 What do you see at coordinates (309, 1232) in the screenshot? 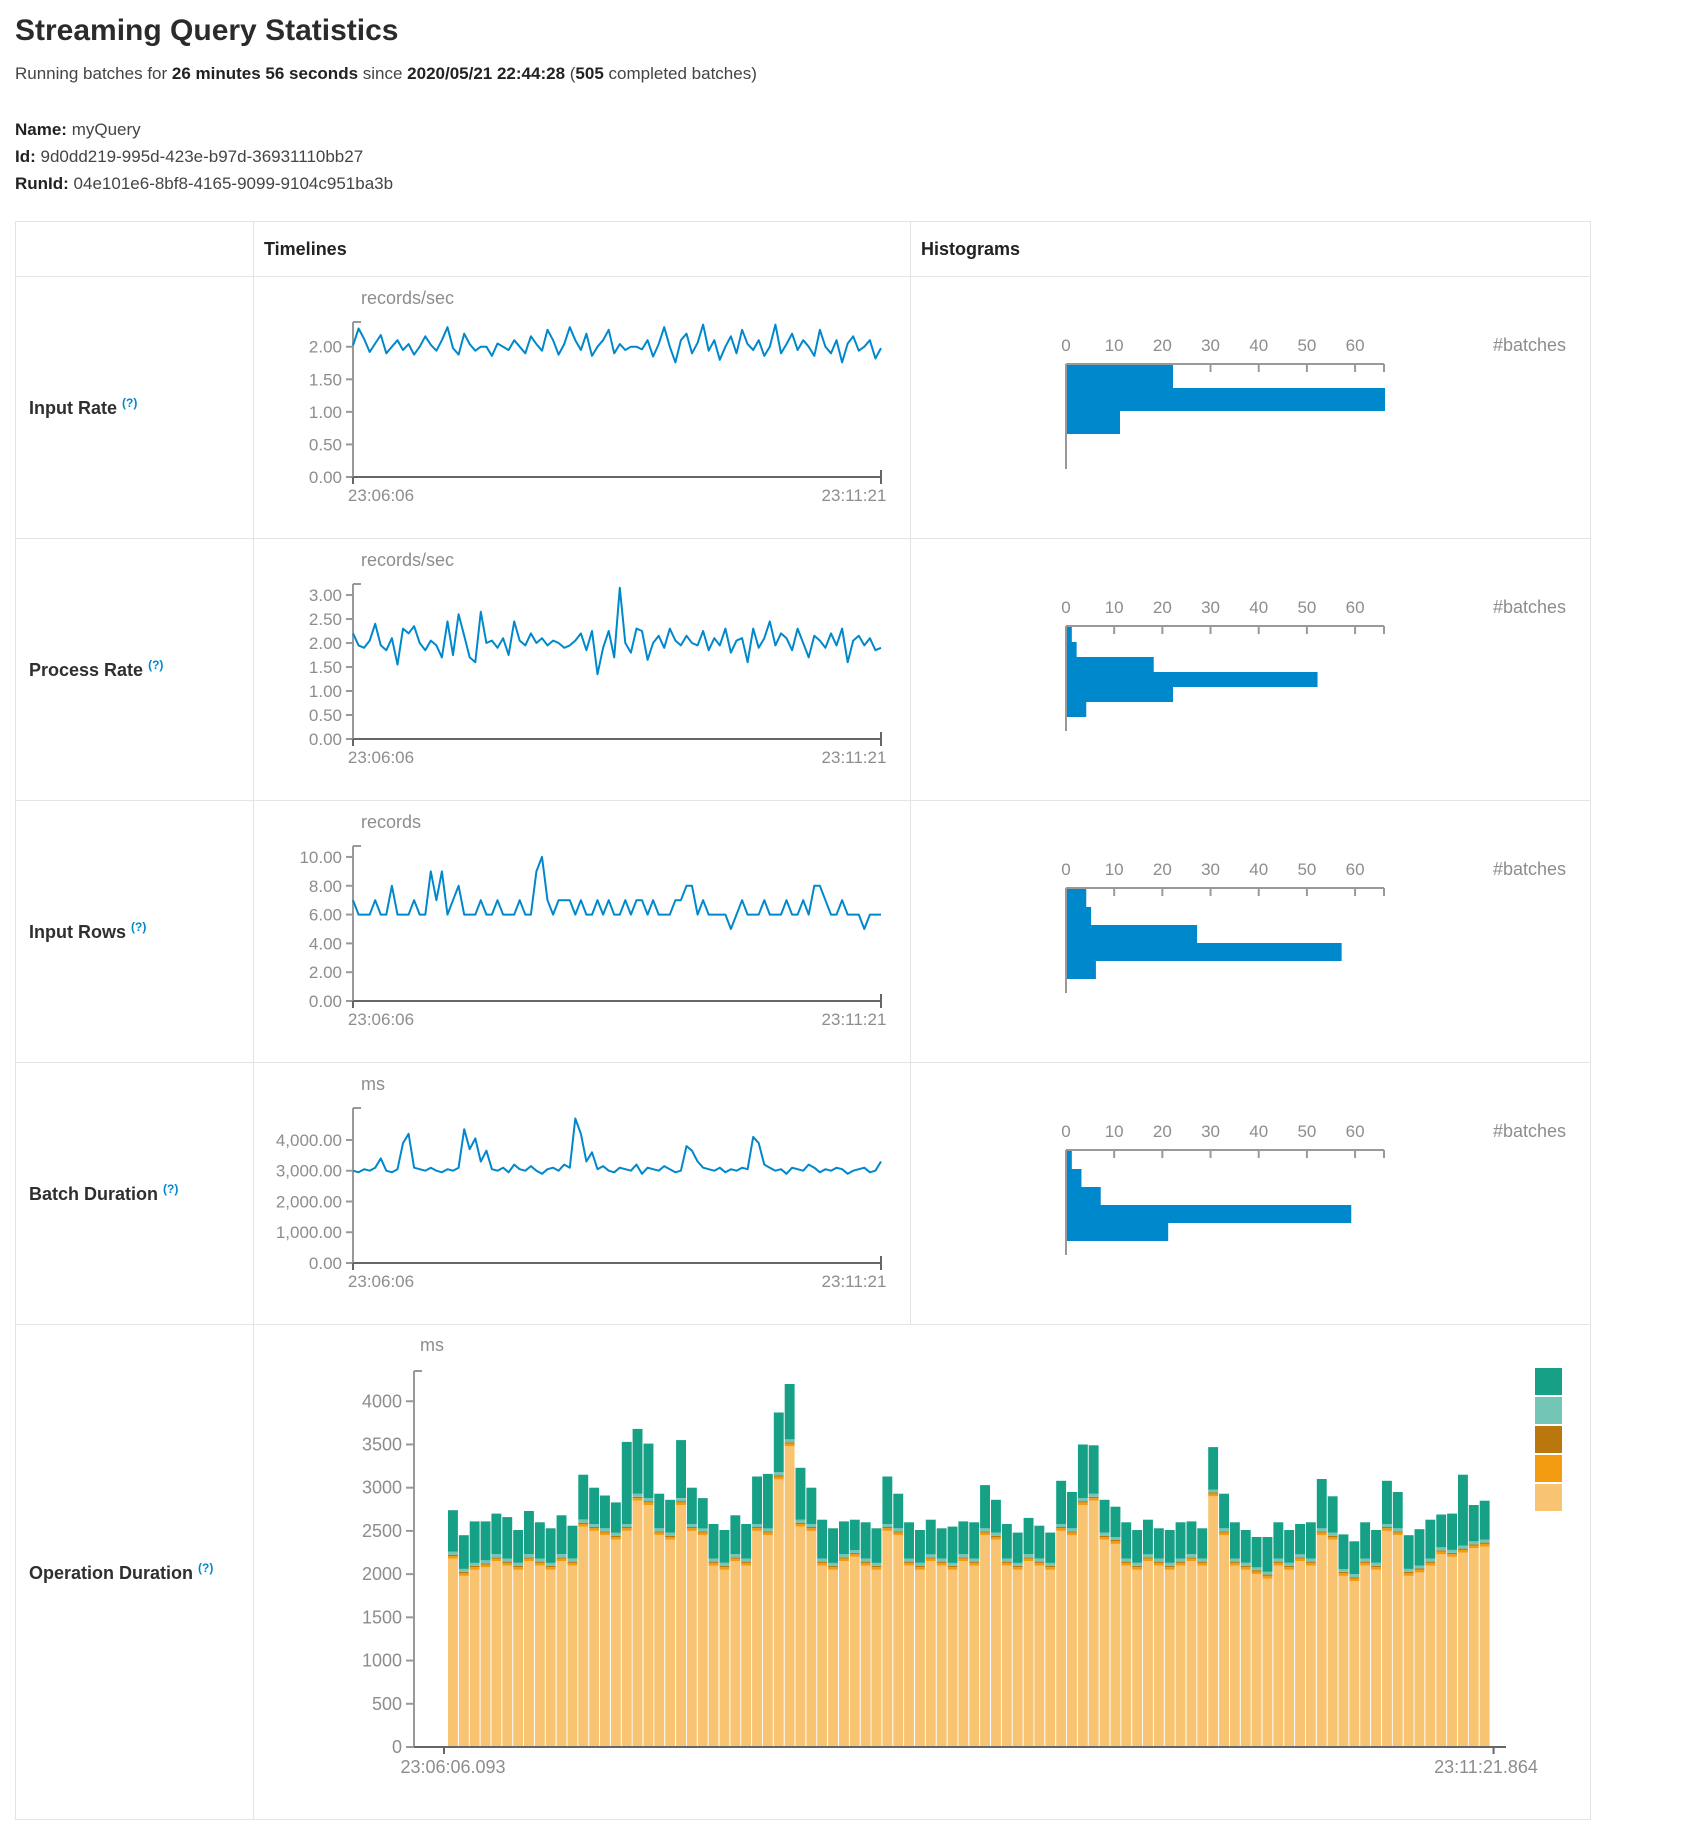
I see `svg-text: 1,000.00` at bounding box center [309, 1232].